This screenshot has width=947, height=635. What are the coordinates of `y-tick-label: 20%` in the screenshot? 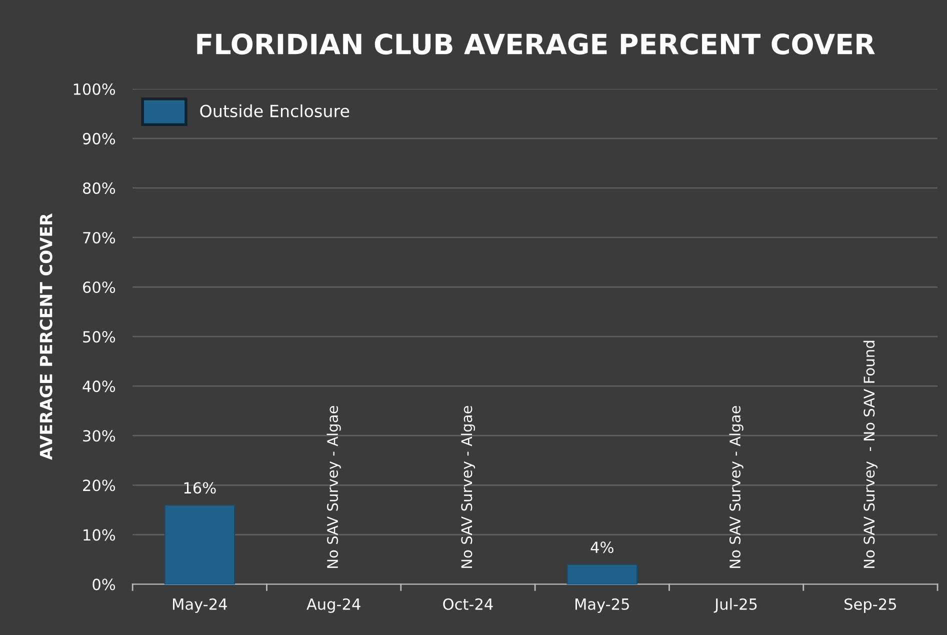 It's located at (99, 486).